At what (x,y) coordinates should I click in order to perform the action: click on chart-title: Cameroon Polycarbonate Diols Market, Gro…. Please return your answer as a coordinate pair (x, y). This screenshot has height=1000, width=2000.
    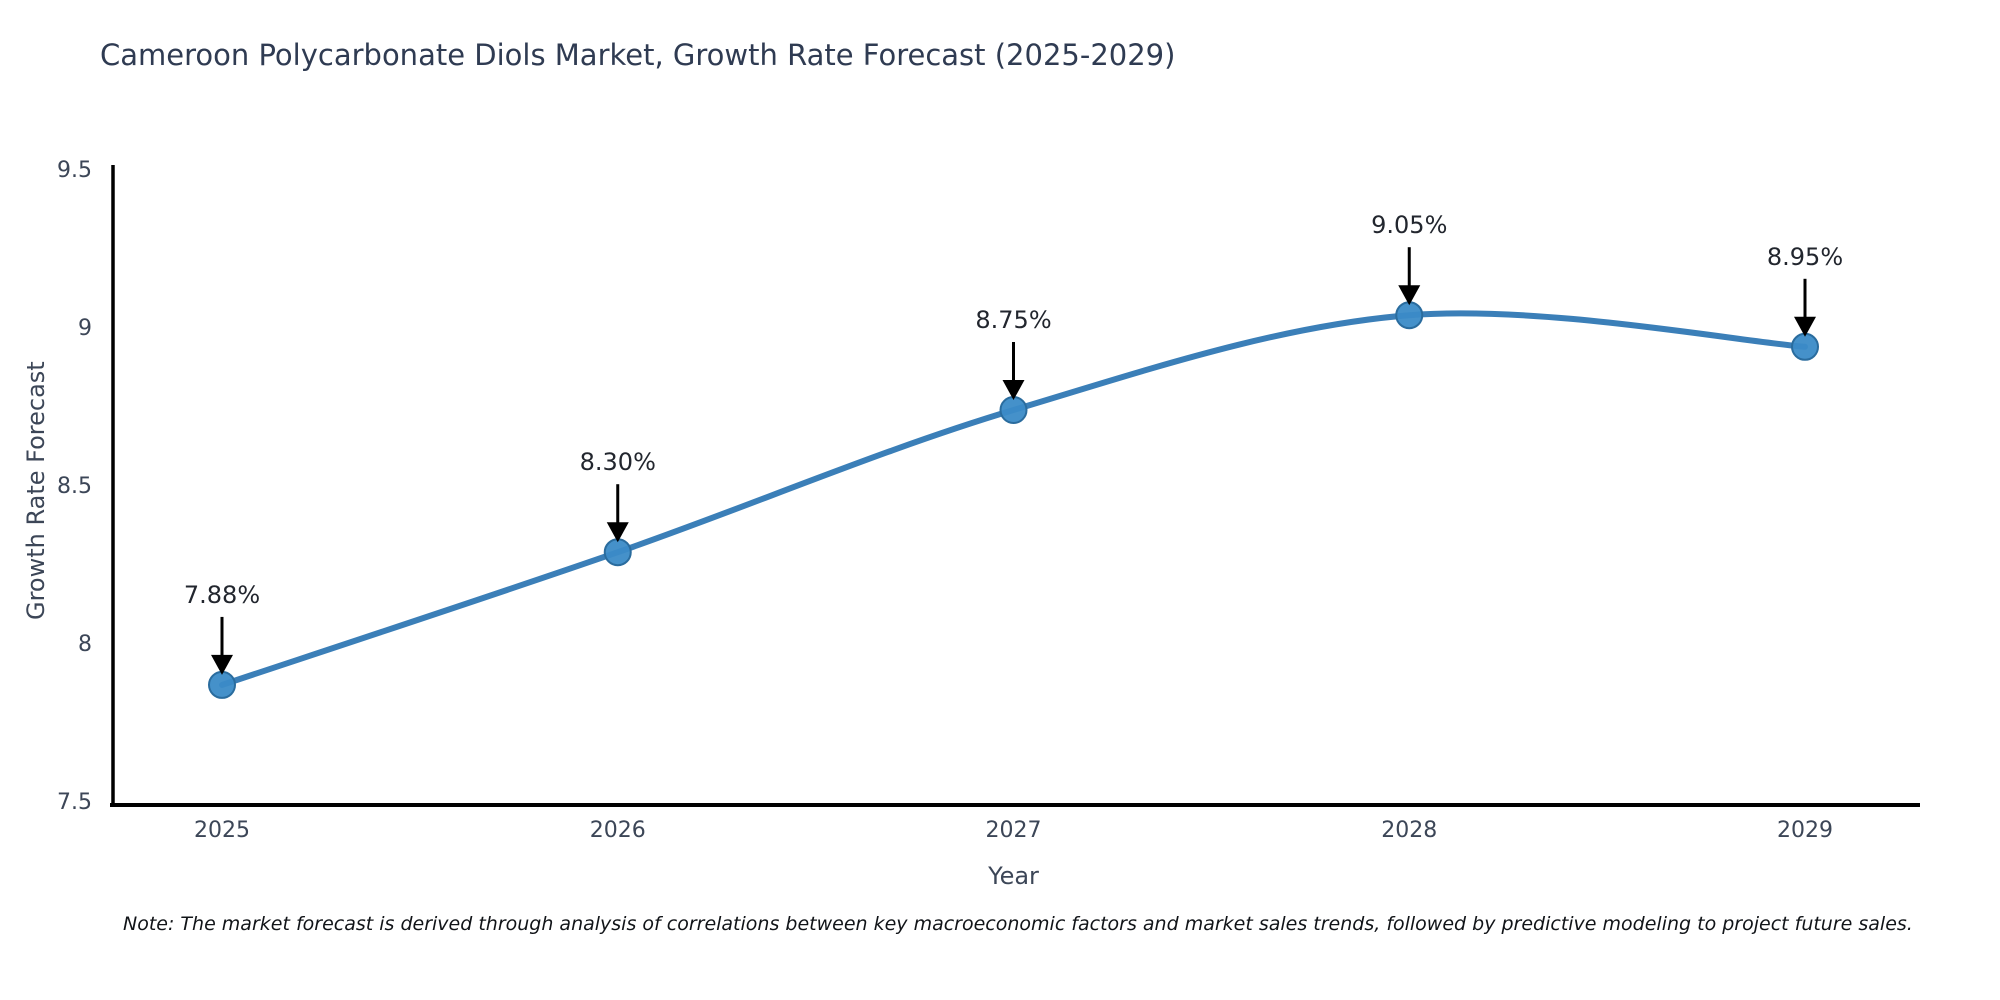
    Looking at the image, I should click on (638, 55).